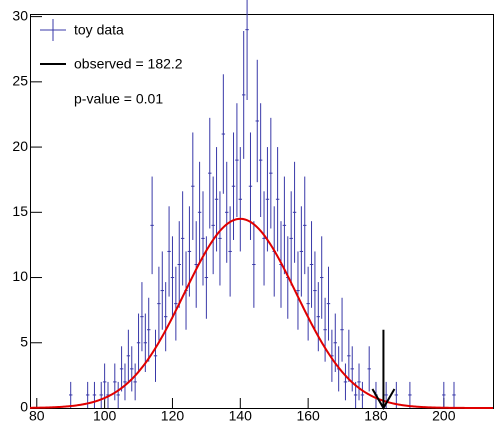  I want to click on x-tick-label: 120, so click(173, 416).